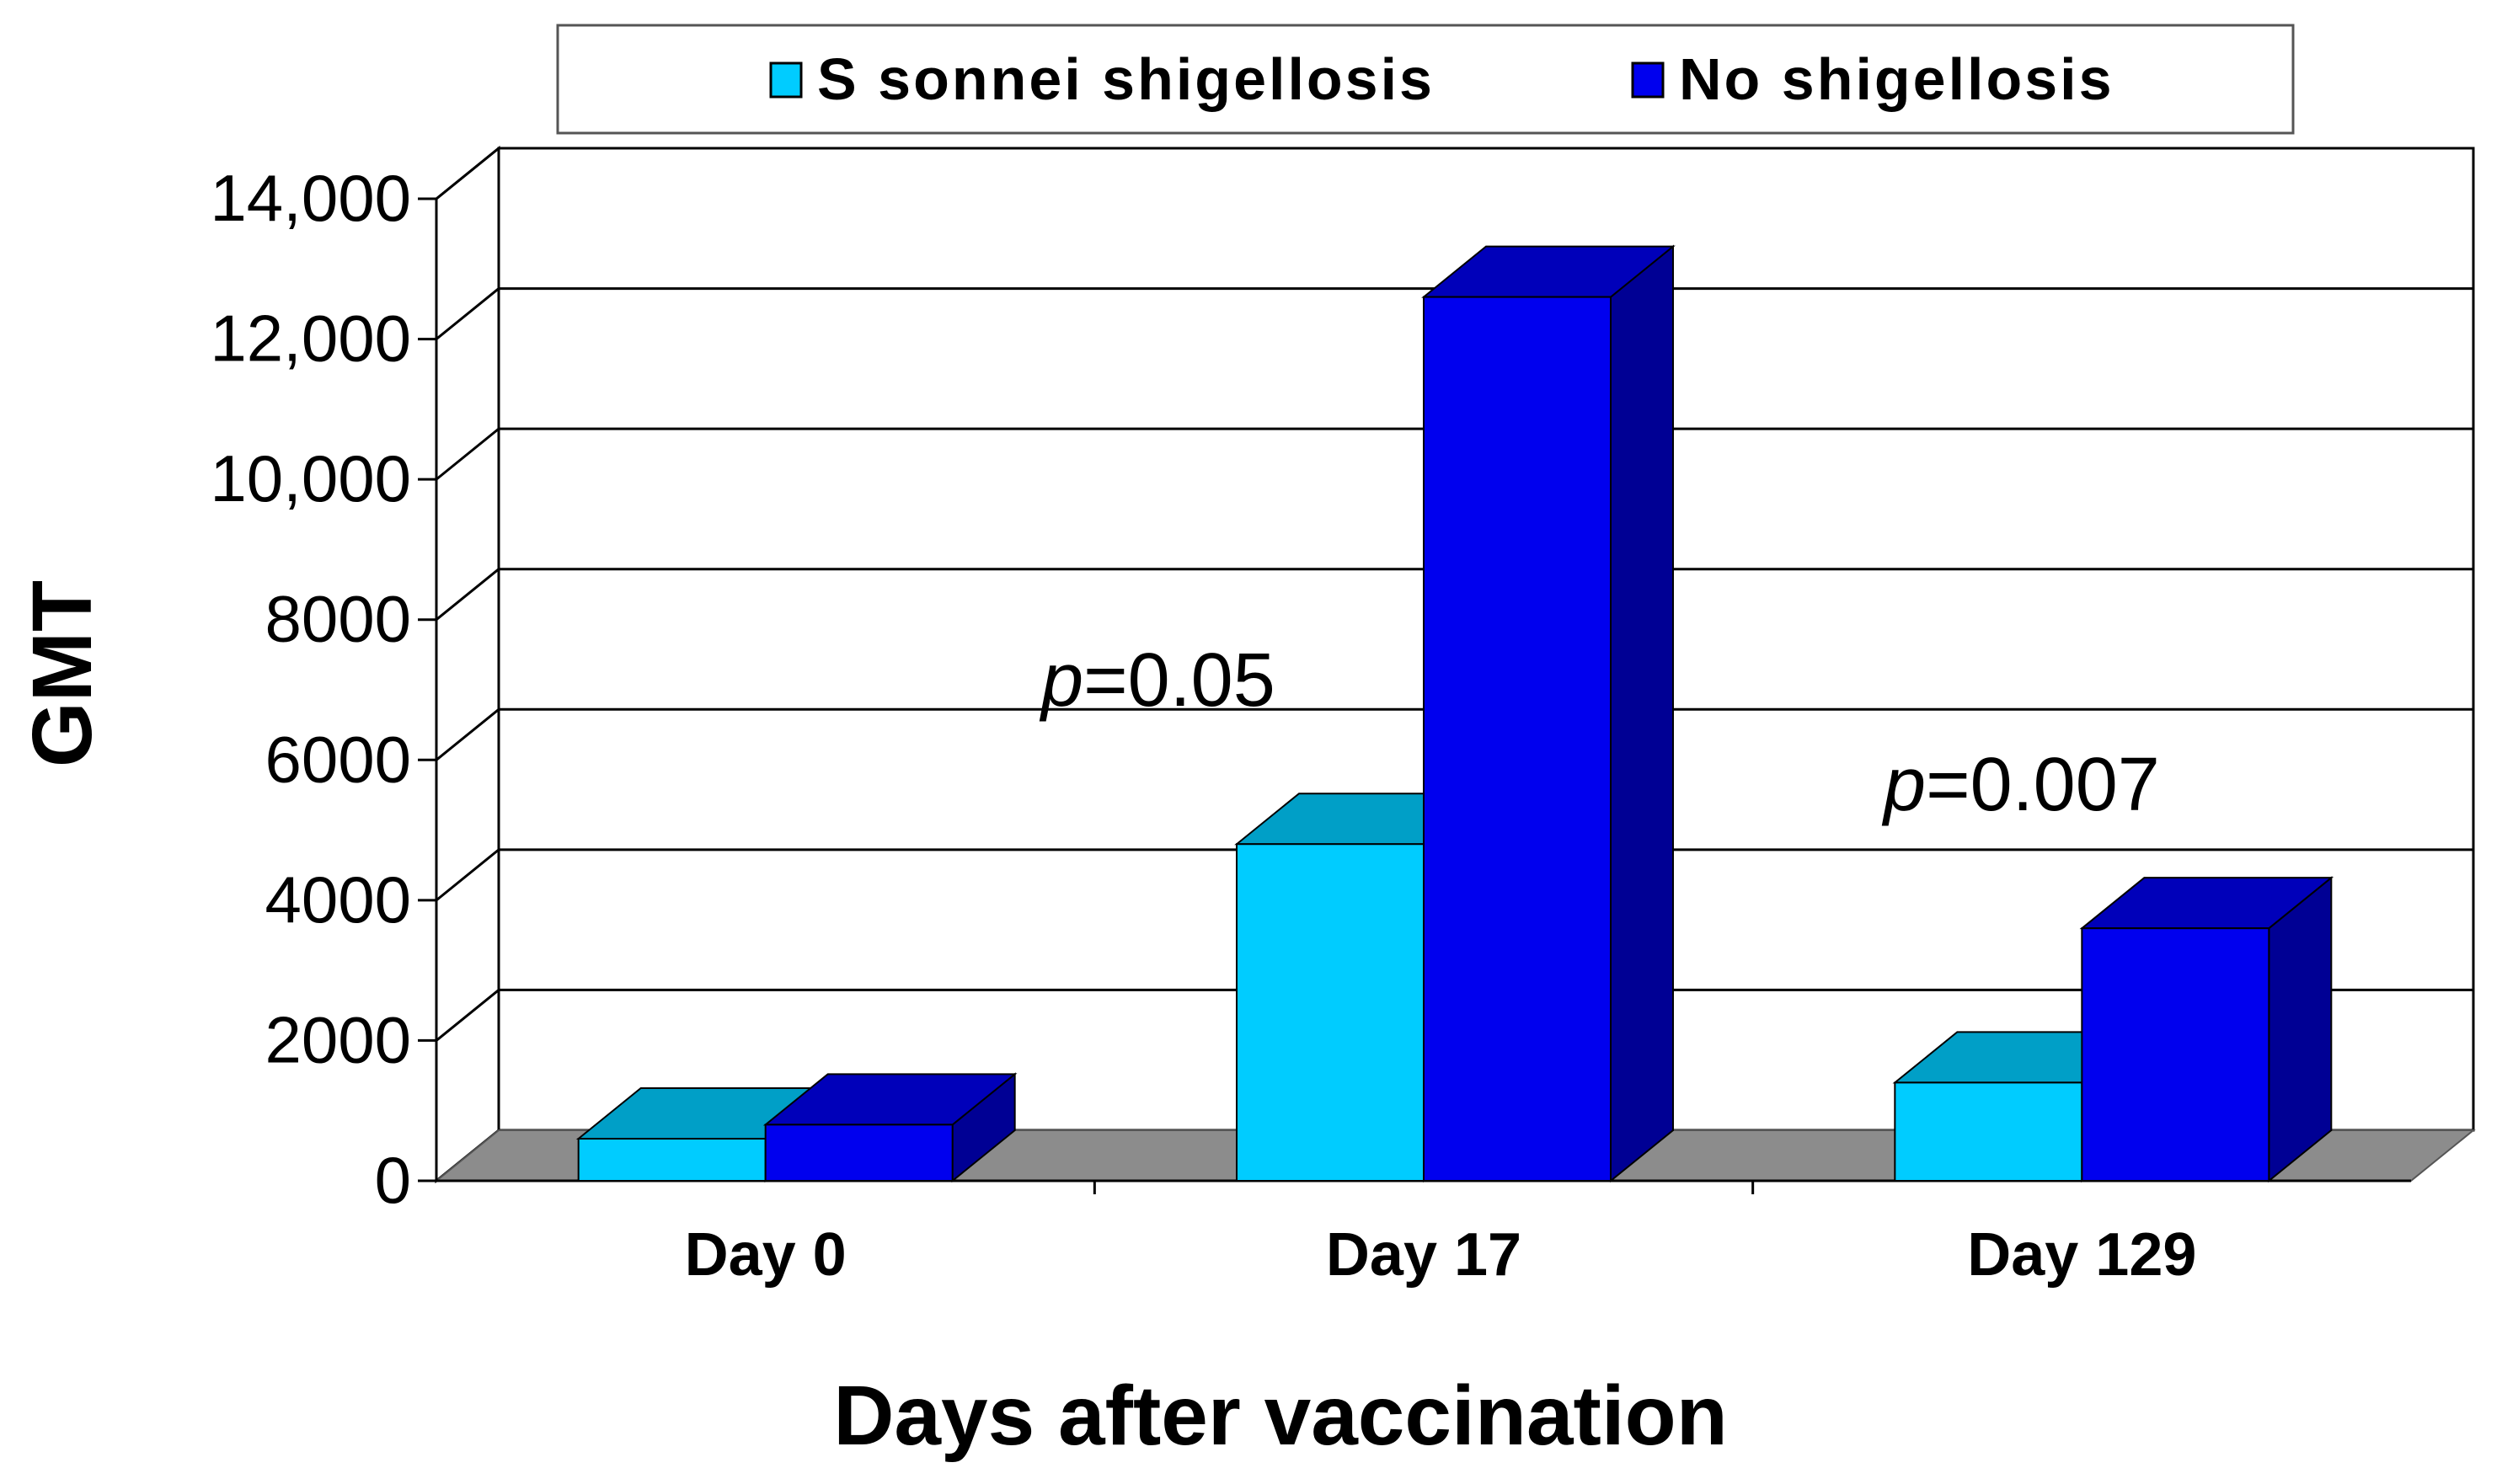 This screenshot has height=1484, width=2502. I want to click on legend-swatch-no-shigellosis, so click(1648, 80).